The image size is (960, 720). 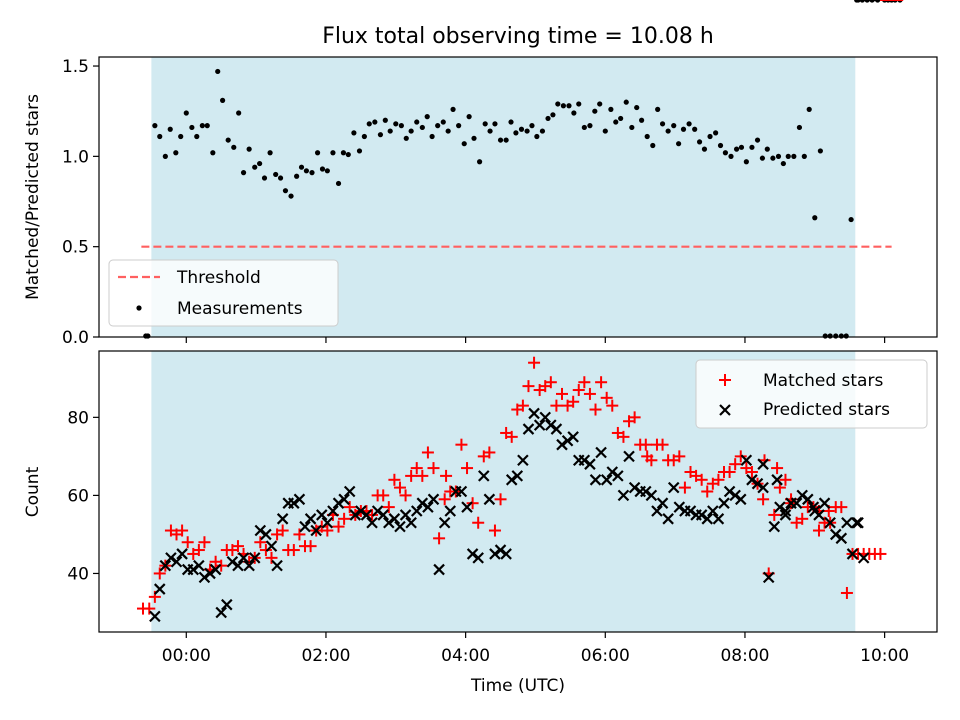 What do you see at coordinates (186, 656) in the screenshot?
I see `x-tick-label: 00:00` at bounding box center [186, 656].